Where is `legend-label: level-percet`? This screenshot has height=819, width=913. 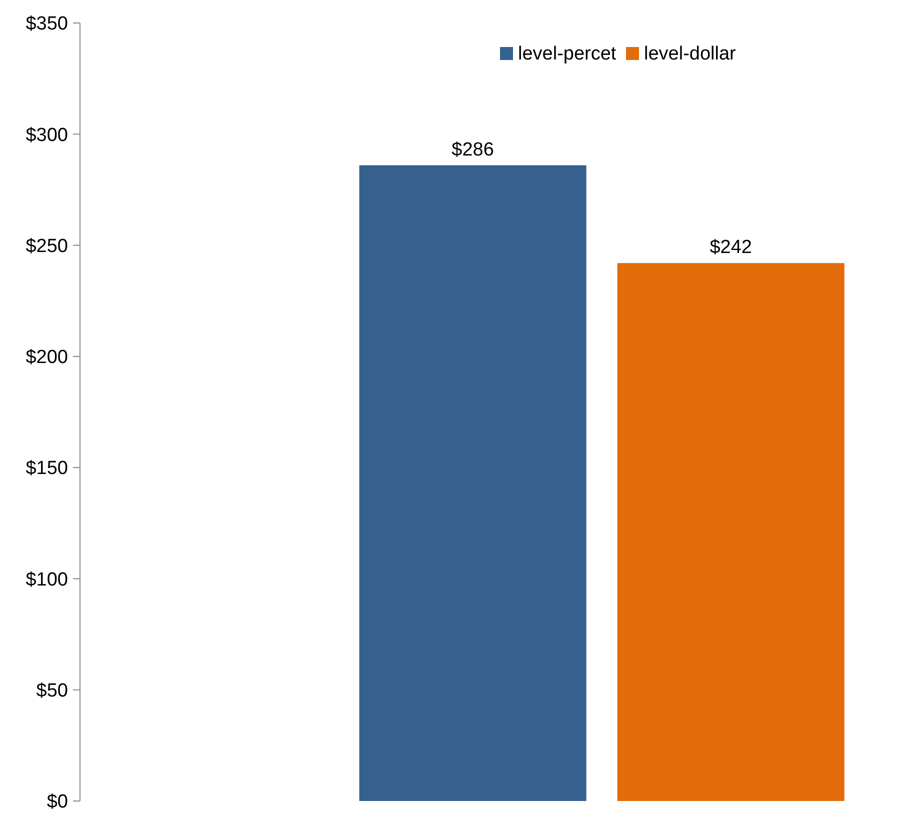
legend-label: level-percet is located at coordinates (567, 54).